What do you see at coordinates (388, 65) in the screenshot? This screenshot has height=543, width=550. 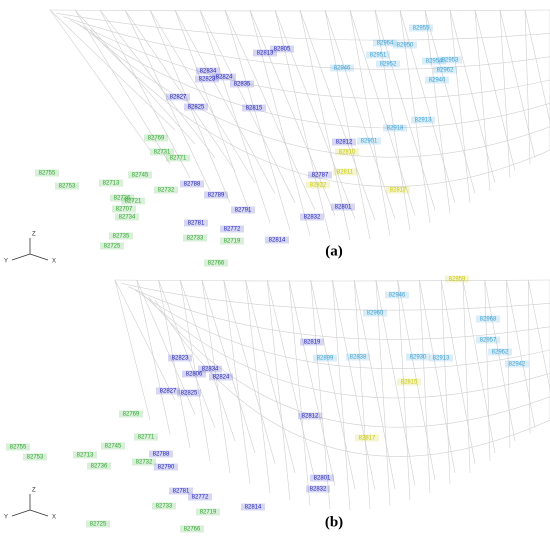 I see `node-label: 82952` at bounding box center [388, 65].